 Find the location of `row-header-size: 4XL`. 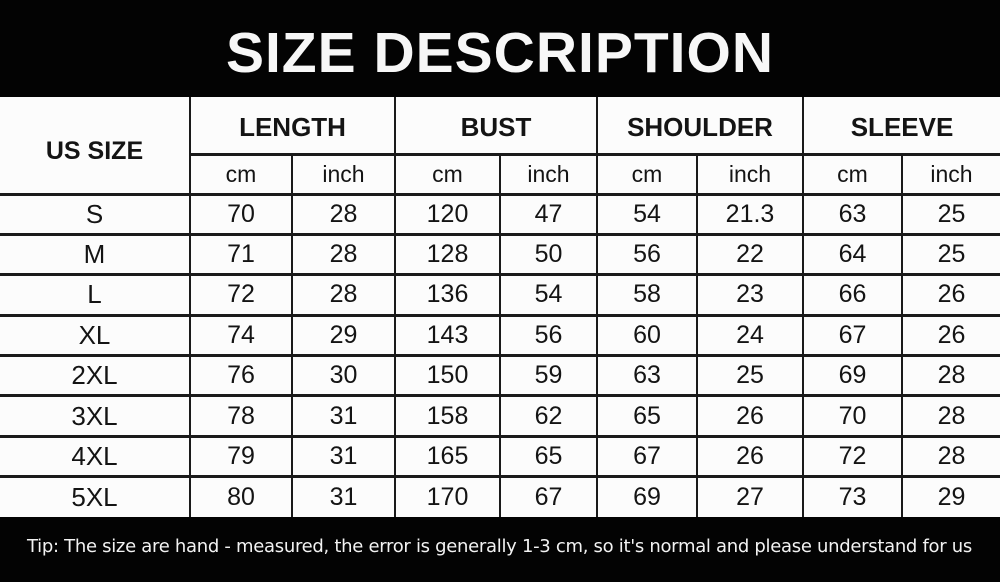

row-header-size: 4XL is located at coordinates (95, 456).